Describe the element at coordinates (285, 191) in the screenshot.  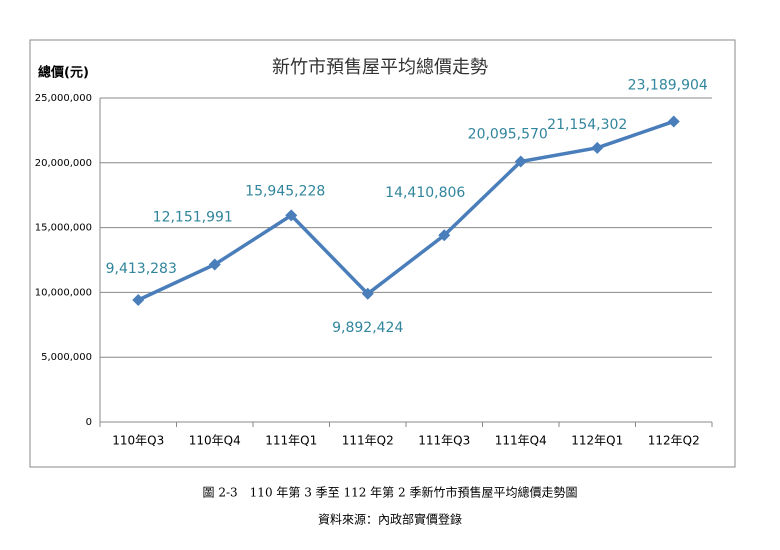
I see `value-label: 15,945,228` at that location.